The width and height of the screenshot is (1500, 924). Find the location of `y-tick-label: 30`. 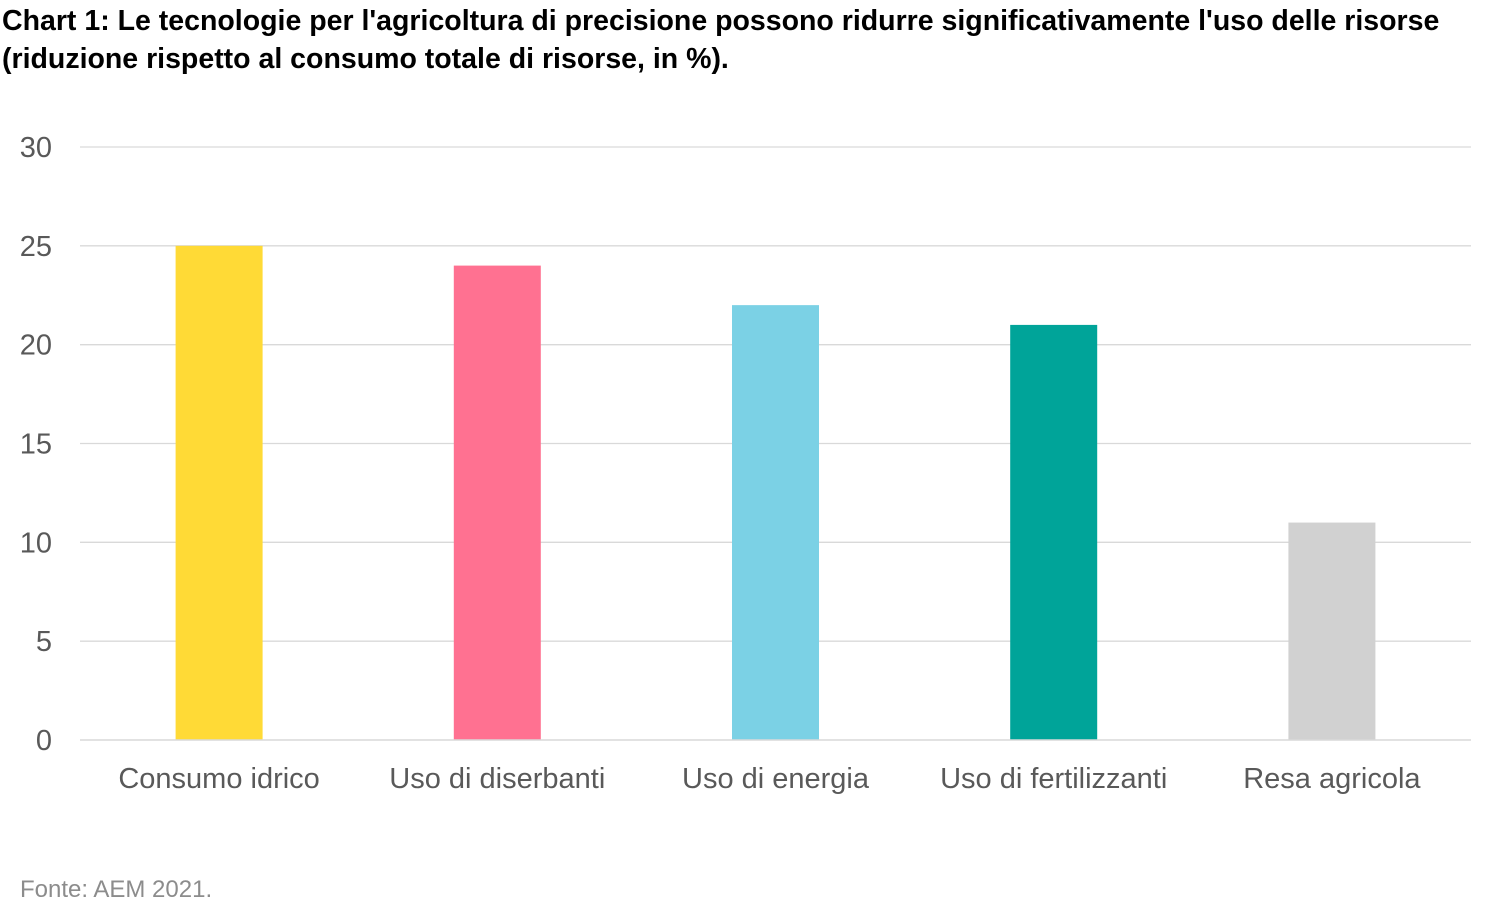

y-tick-label: 30 is located at coordinates (36, 148).